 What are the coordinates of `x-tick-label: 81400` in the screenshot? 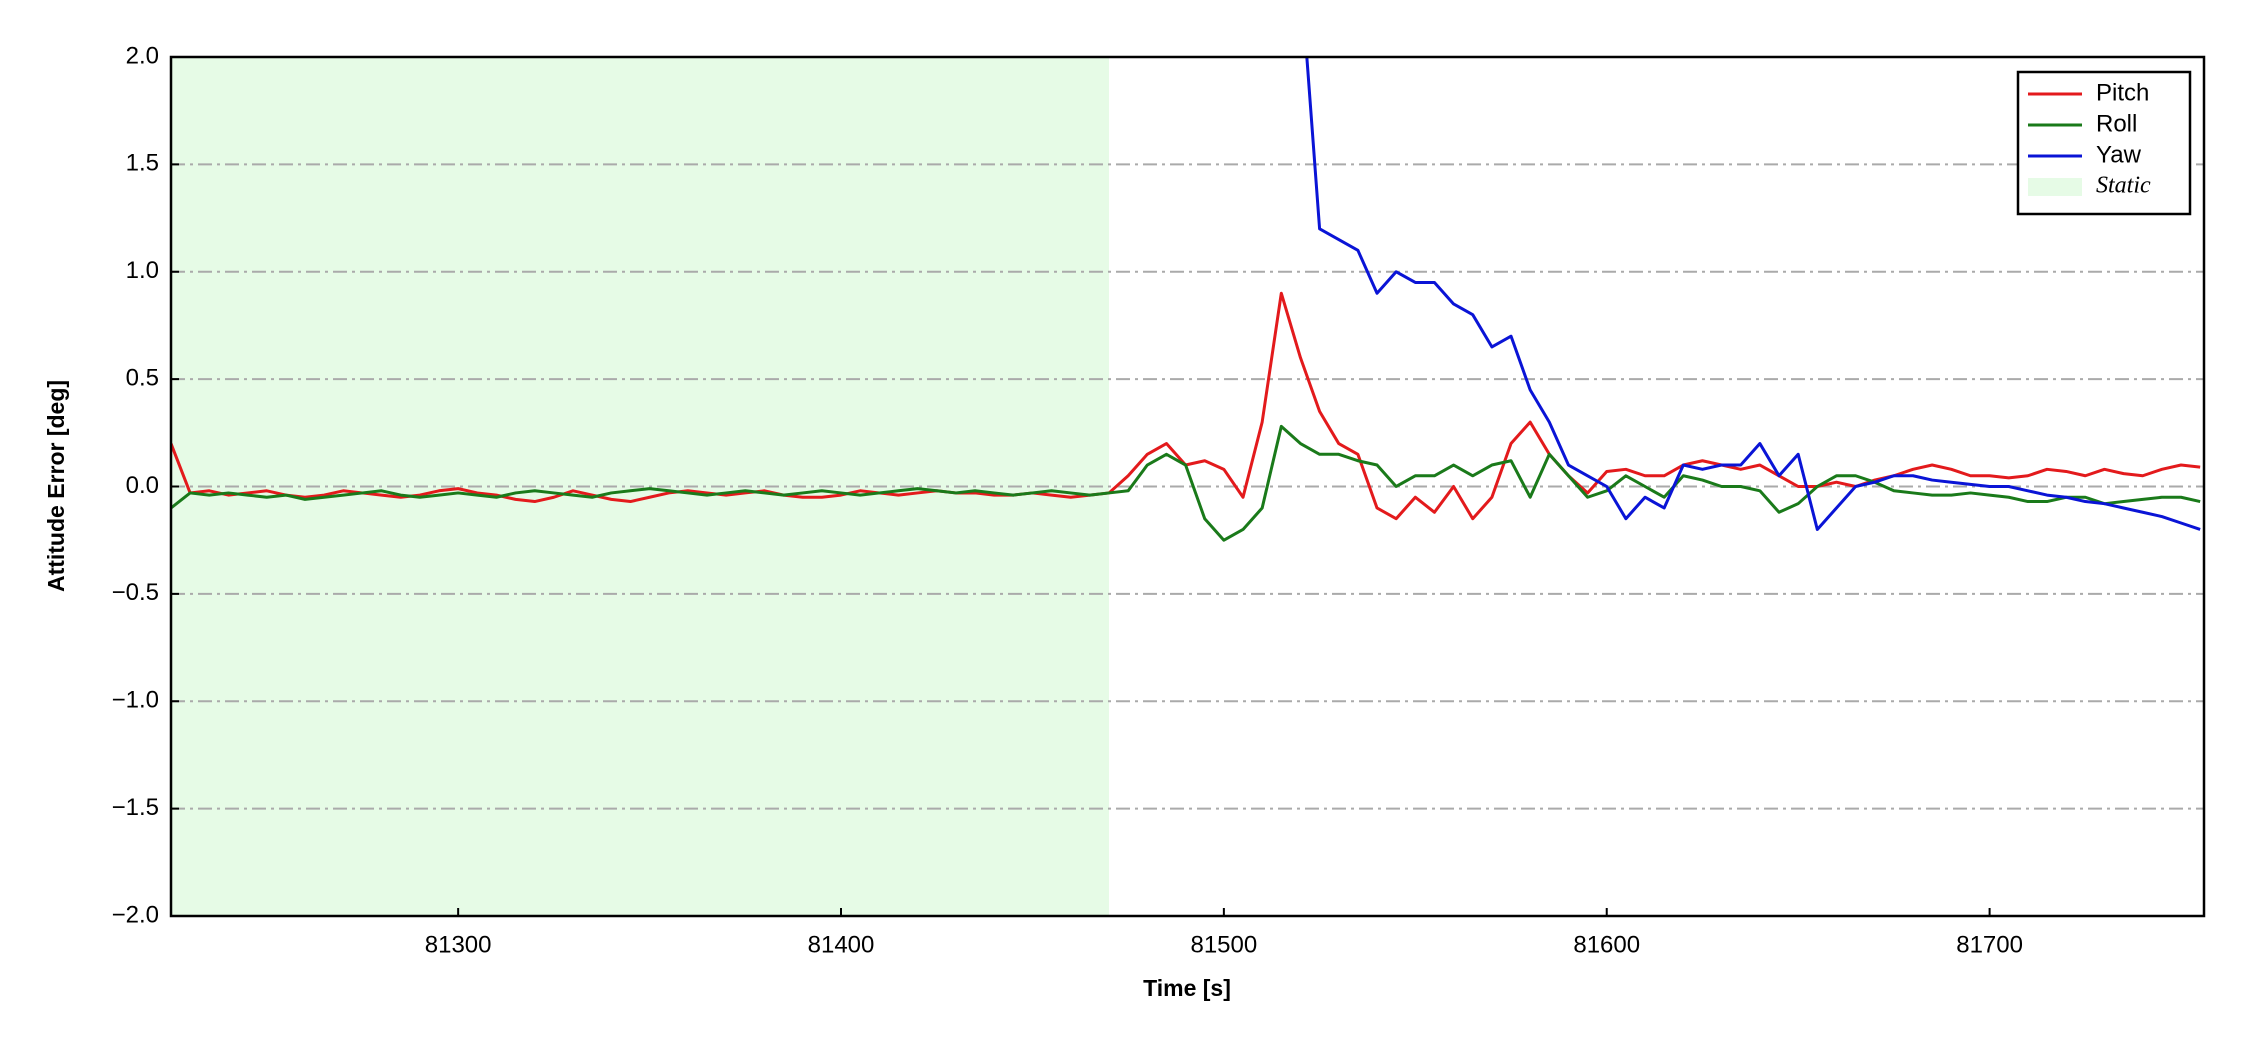 It's located at (841, 944).